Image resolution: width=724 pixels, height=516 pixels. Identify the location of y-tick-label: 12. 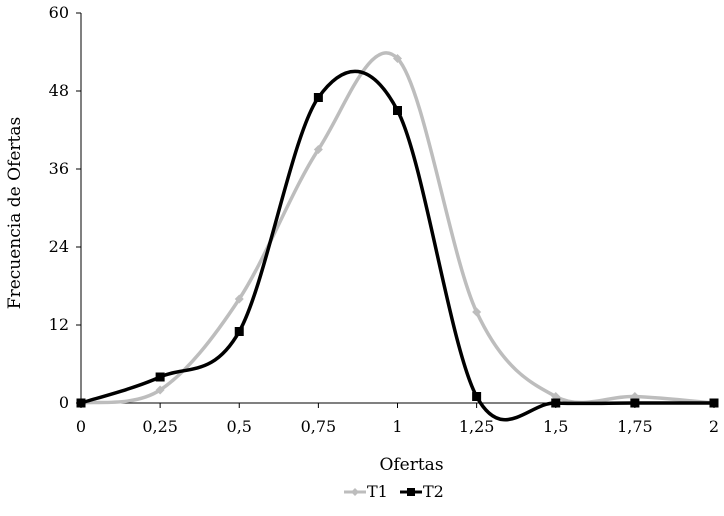
(59, 324).